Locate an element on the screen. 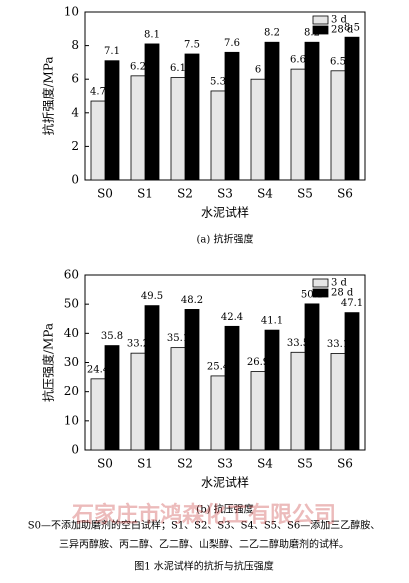  y-tick-label: 60 is located at coordinates (71, 275).